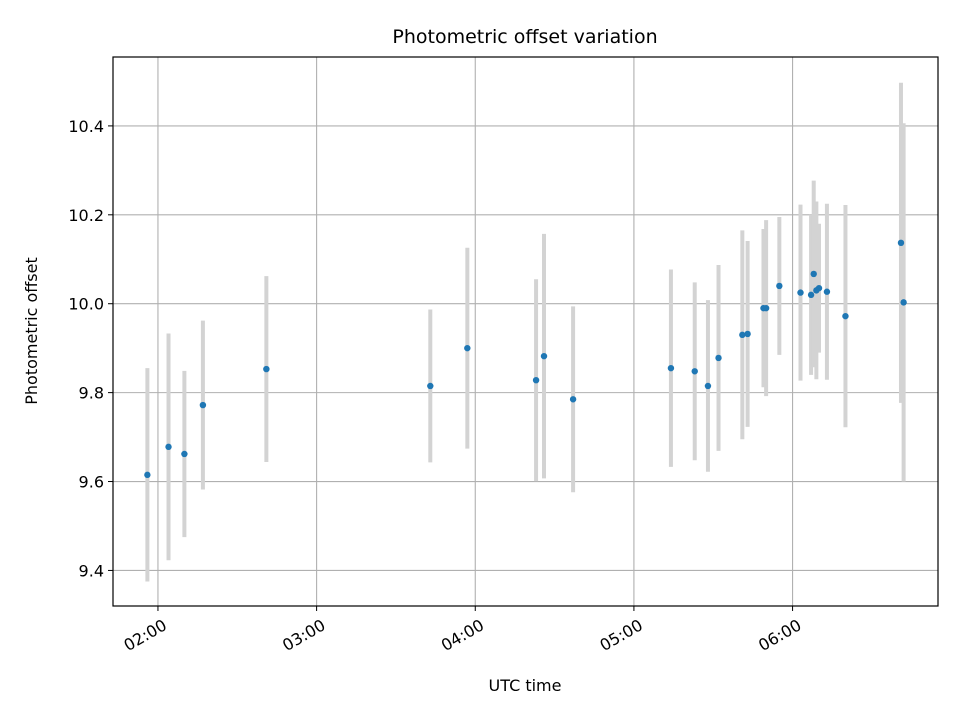  I want to click on y-tick-label: 9.6, so click(91, 482).